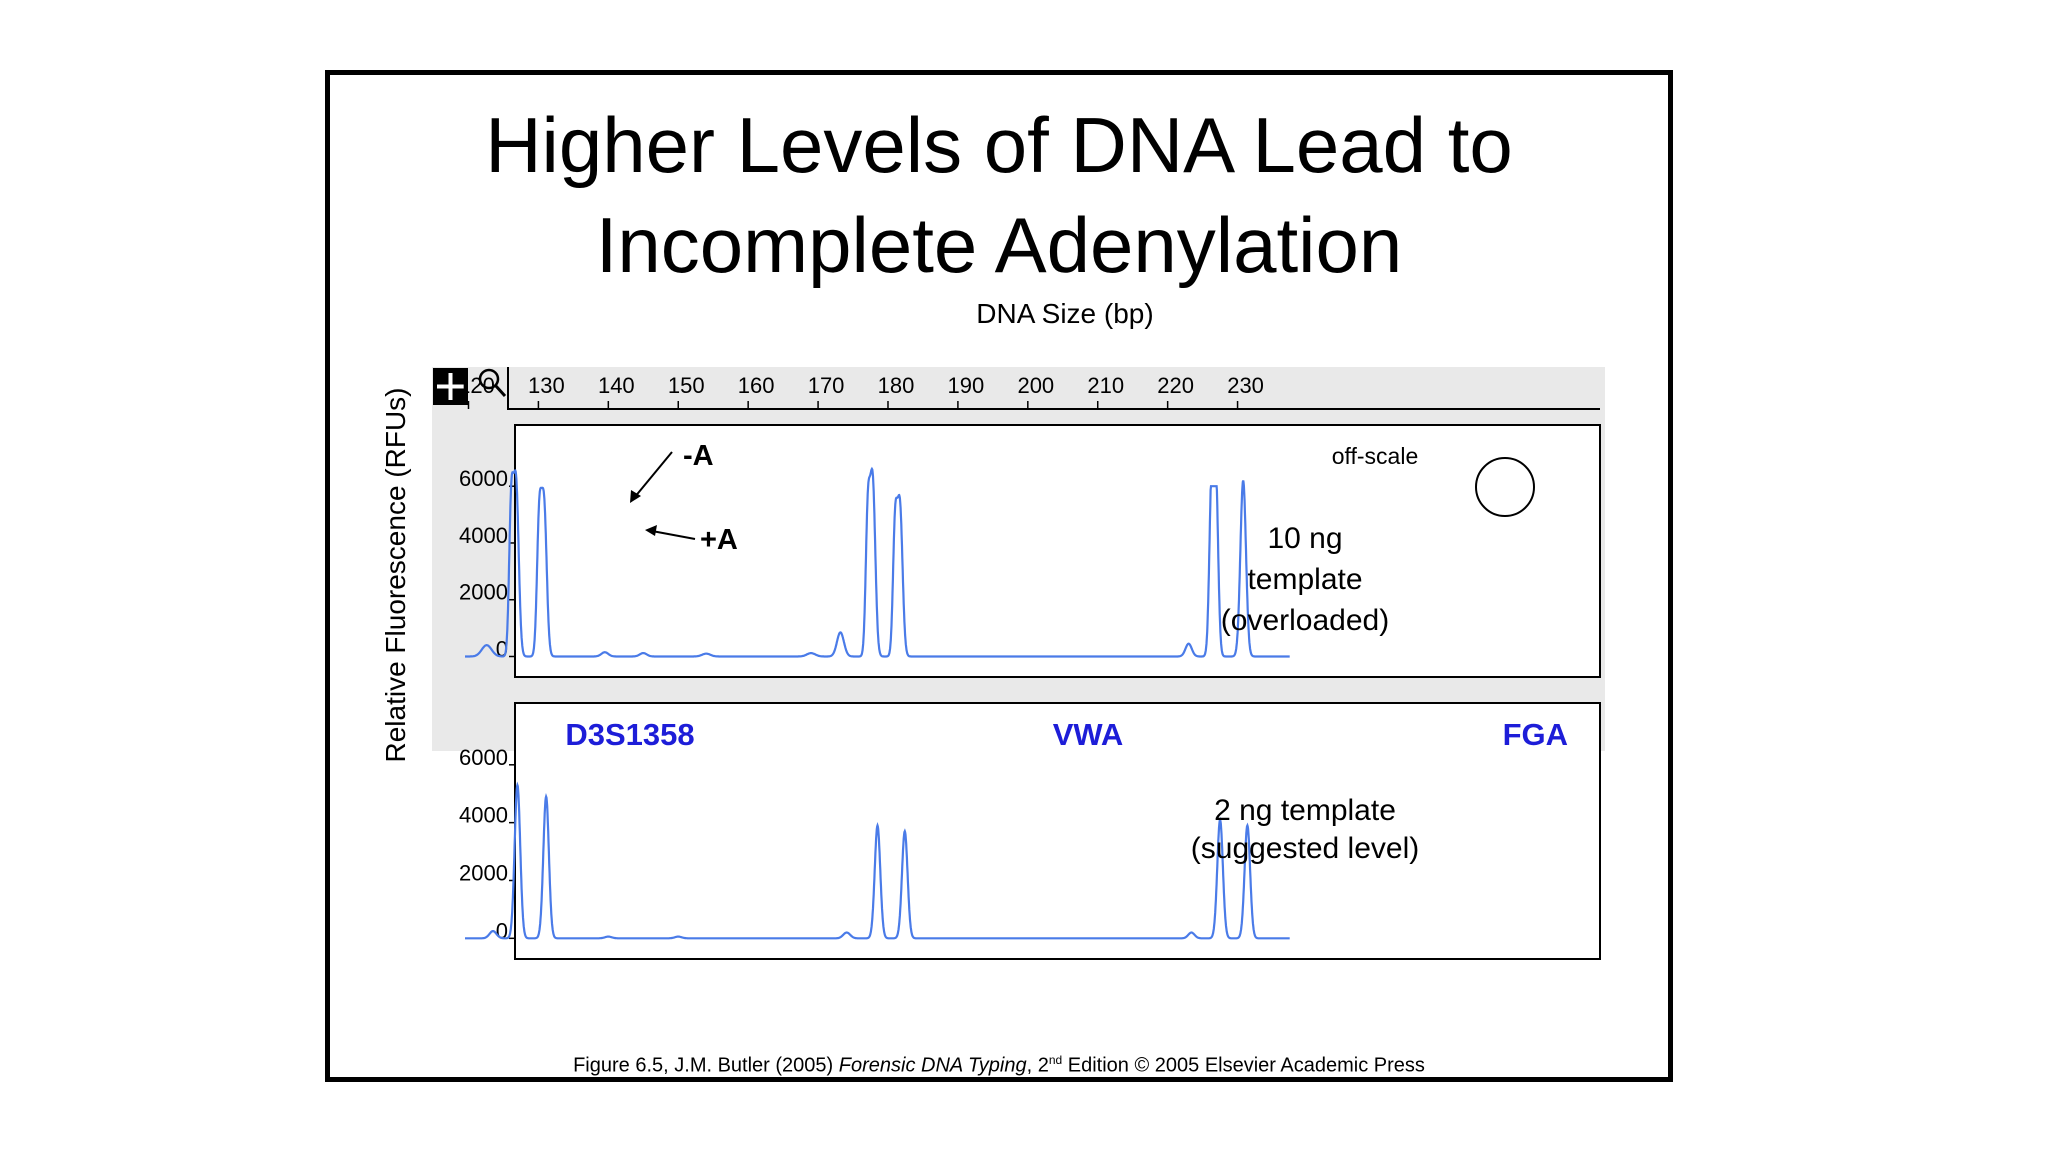  Describe the element at coordinates (489, 379) in the screenshot. I see `magnifier-icon` at that location.